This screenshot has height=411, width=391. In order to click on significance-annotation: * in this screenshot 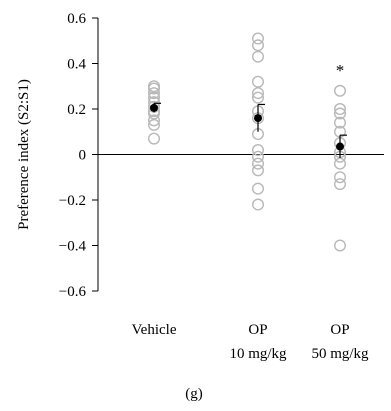, I will do `click(340, 70)`.